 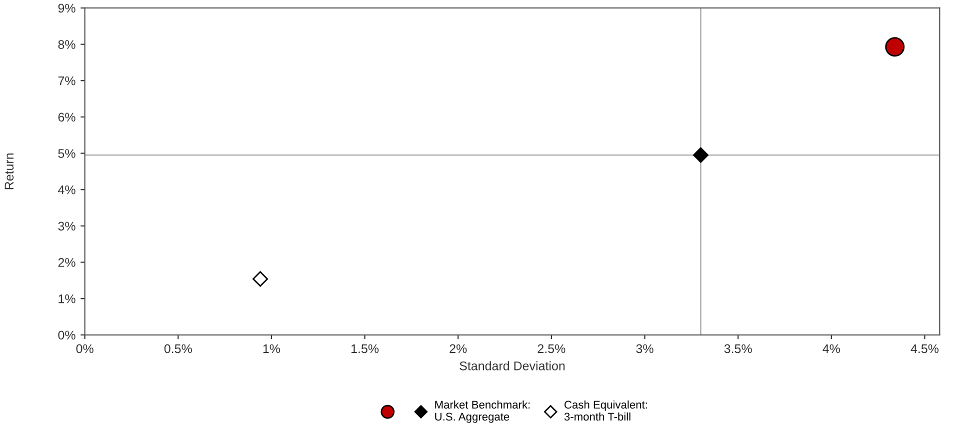 I want to click on x-axis-title: Standard Deviation, so click(x=512, y=365).